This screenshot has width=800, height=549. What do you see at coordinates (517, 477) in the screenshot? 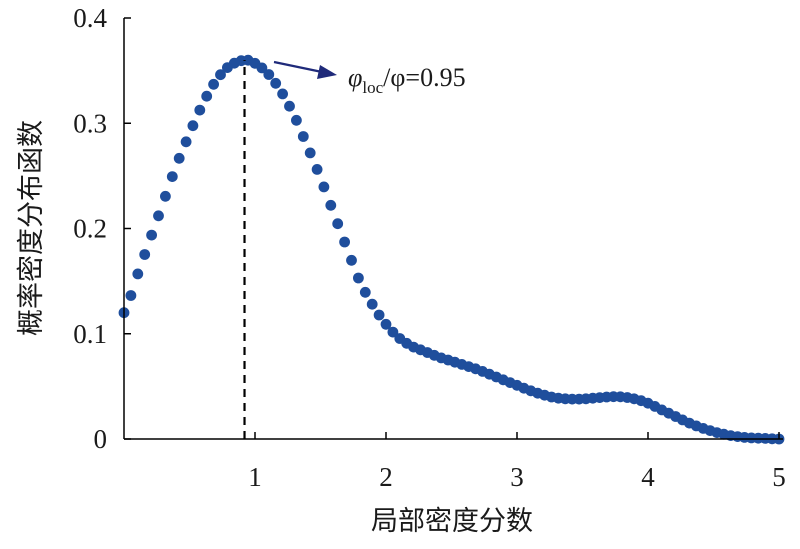
I see `x-tick-label: 3` at bounding box center [517, 477].